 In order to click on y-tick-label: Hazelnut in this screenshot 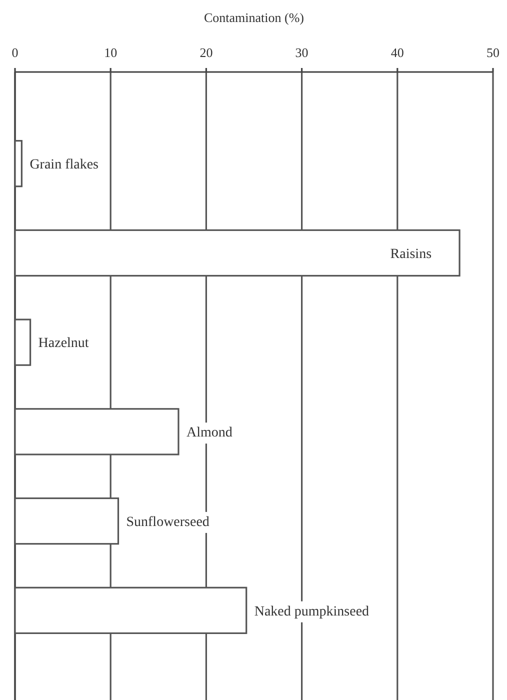, I will do `click(63, 344)`.